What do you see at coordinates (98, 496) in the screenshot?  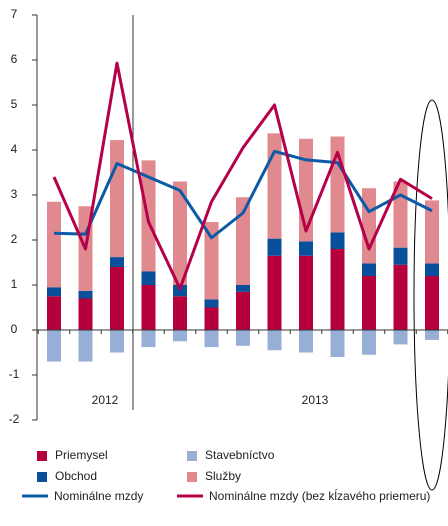 I see `legend-label: Nominálne mzdy` at bounding box center [98, 496].